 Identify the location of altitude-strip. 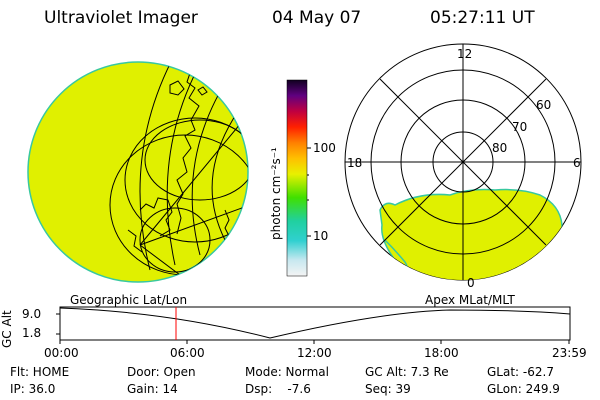
(313, 325).